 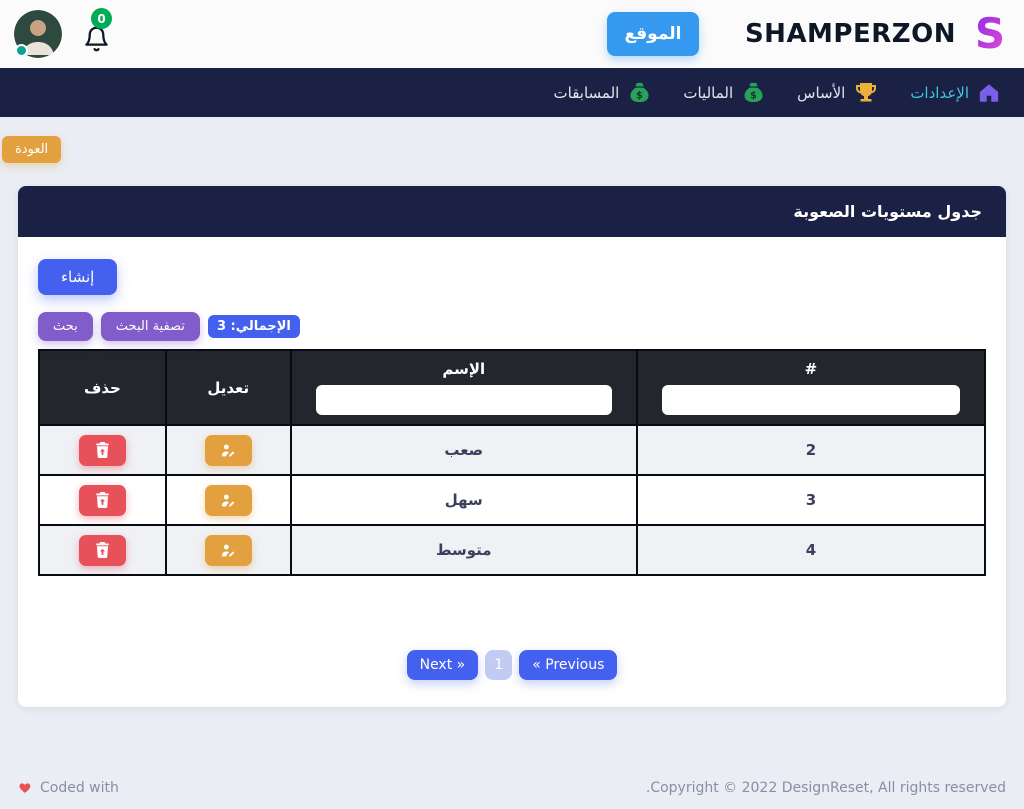 I want to click on next-page-button: « Next, so click(x=442, y=665).